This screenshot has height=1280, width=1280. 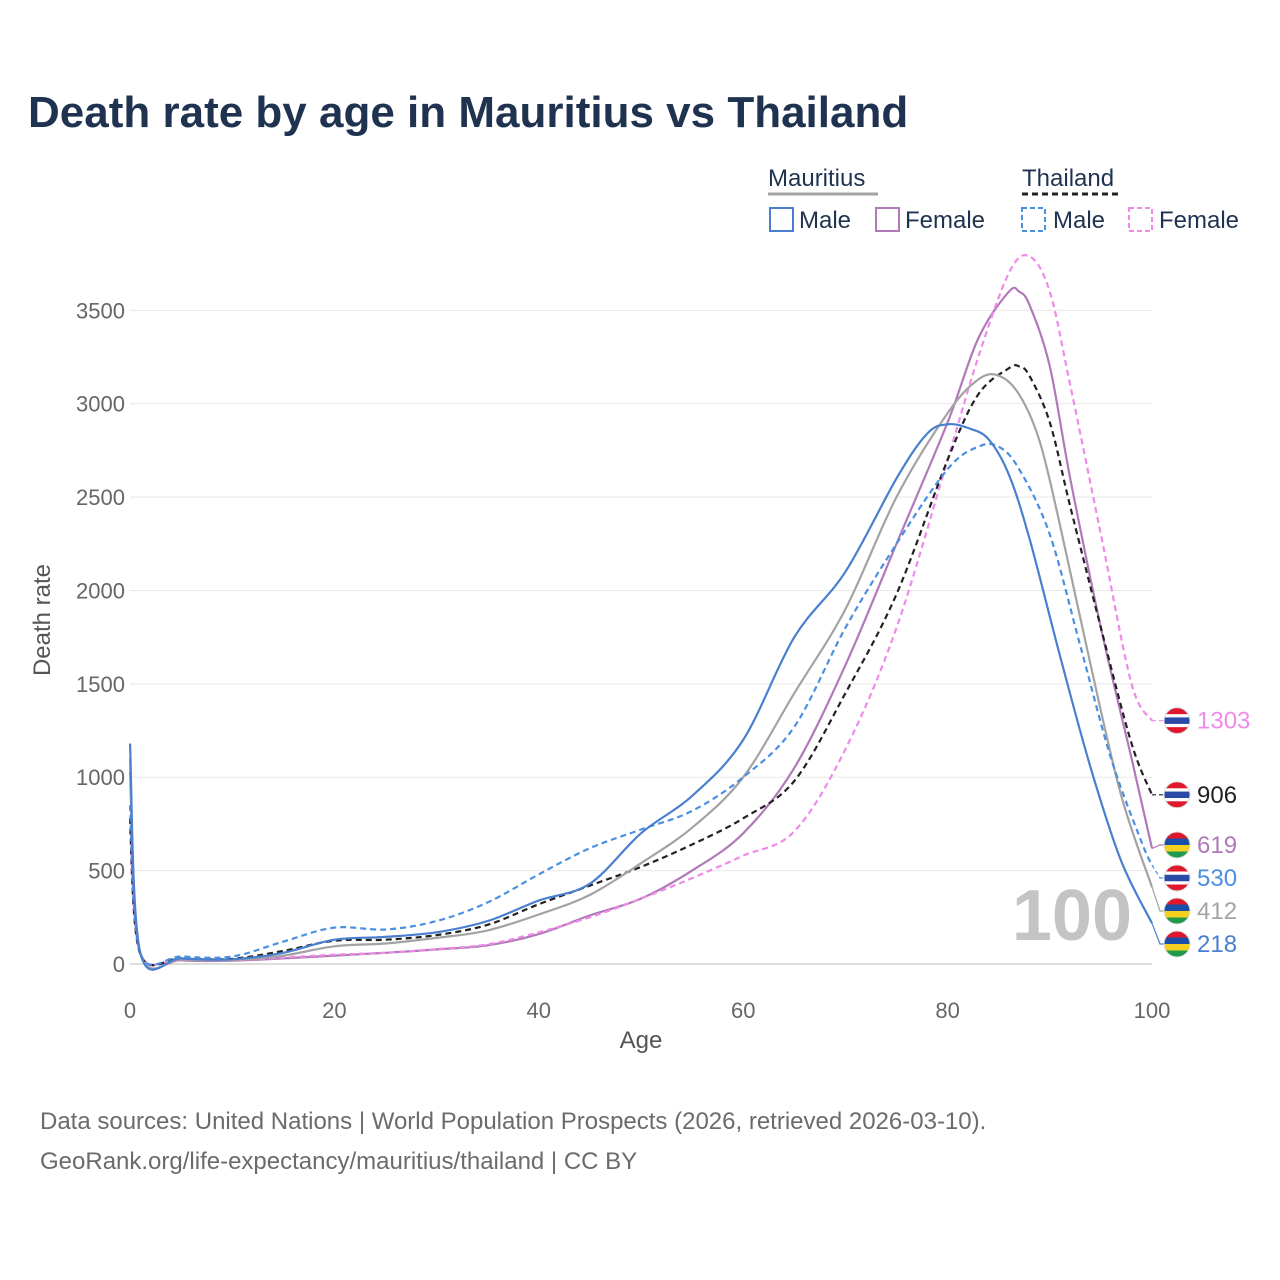 What do you see at coordinates (100, 310) in the screenshot?
I see `y-tick-label: 3500` at bounding box center [100, 310].